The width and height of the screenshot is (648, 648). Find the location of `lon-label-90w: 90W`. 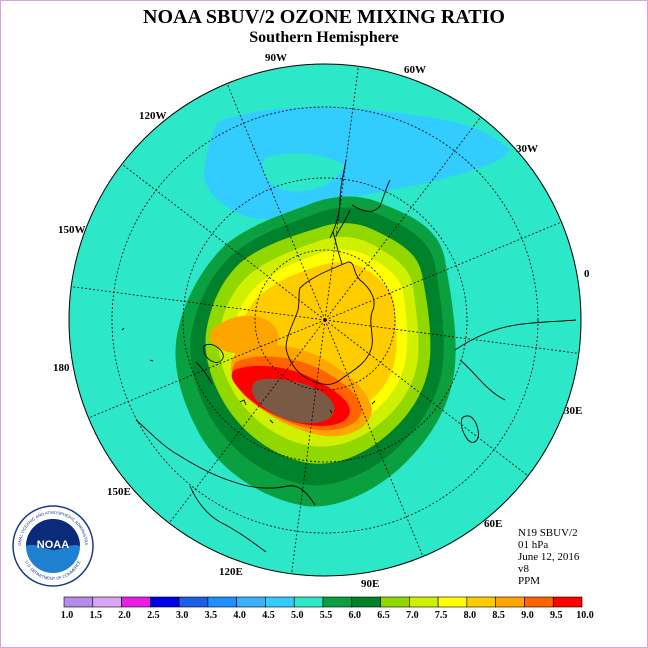

lon-label-90w: 90W is located at coordinates (276, 58).